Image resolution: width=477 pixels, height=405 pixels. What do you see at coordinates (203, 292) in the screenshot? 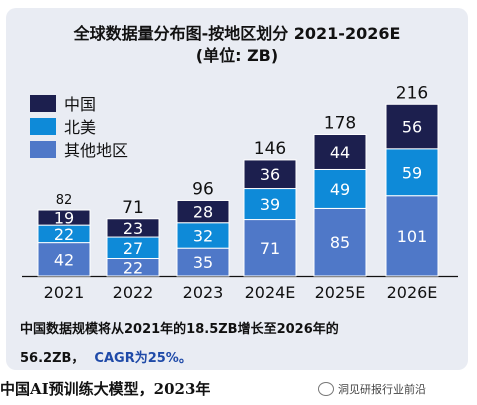
I see `category-label-2023: 2023` at bounding box center [203, 292].